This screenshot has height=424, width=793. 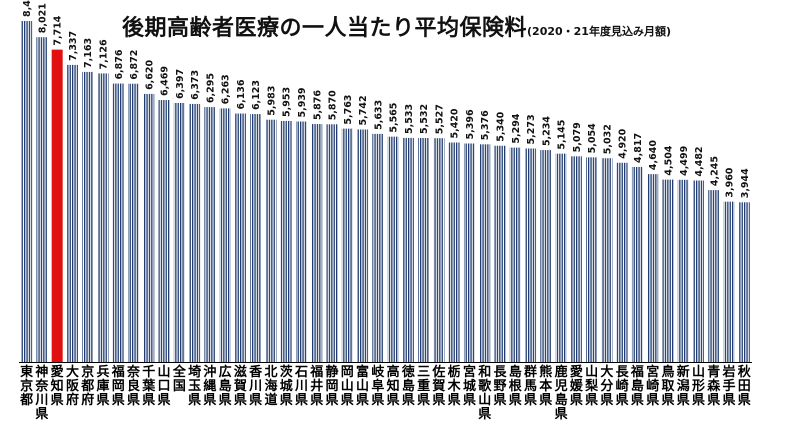 I want to click on value-label: 7,337, so click(x=73, y=46).